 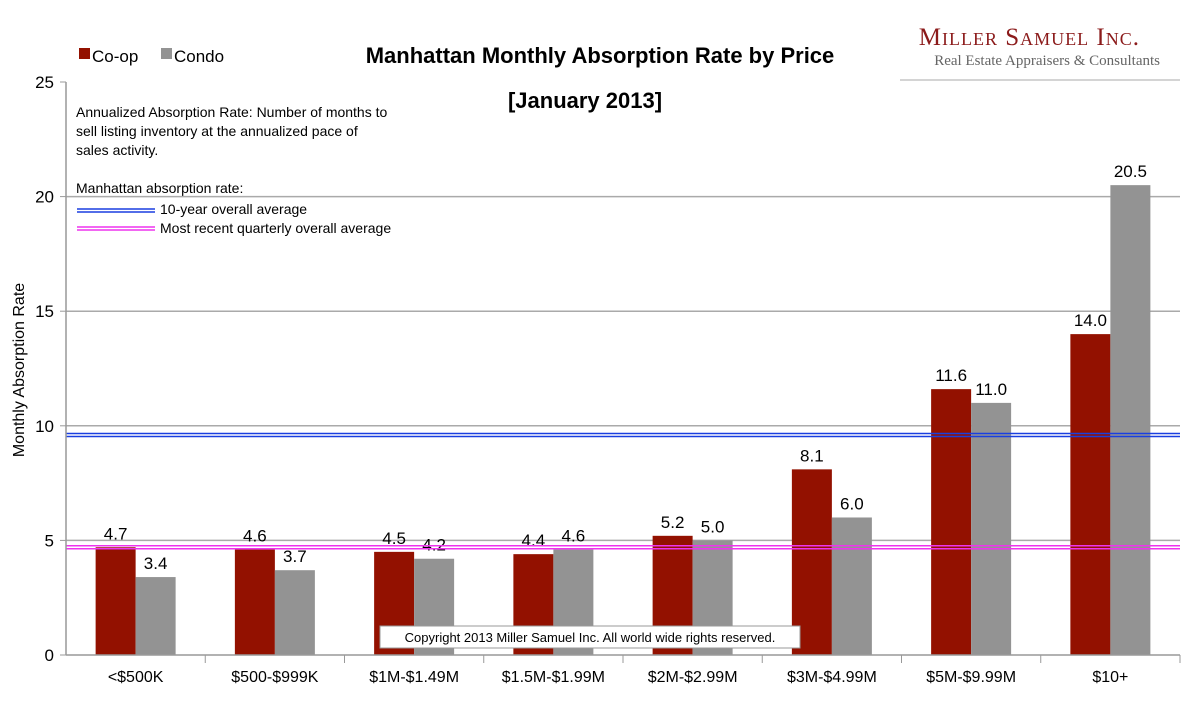 What do you see at coordinates (44, 311) in the screenshot?
I see `y-tick-label: 15` at bounding box center [44, 311].